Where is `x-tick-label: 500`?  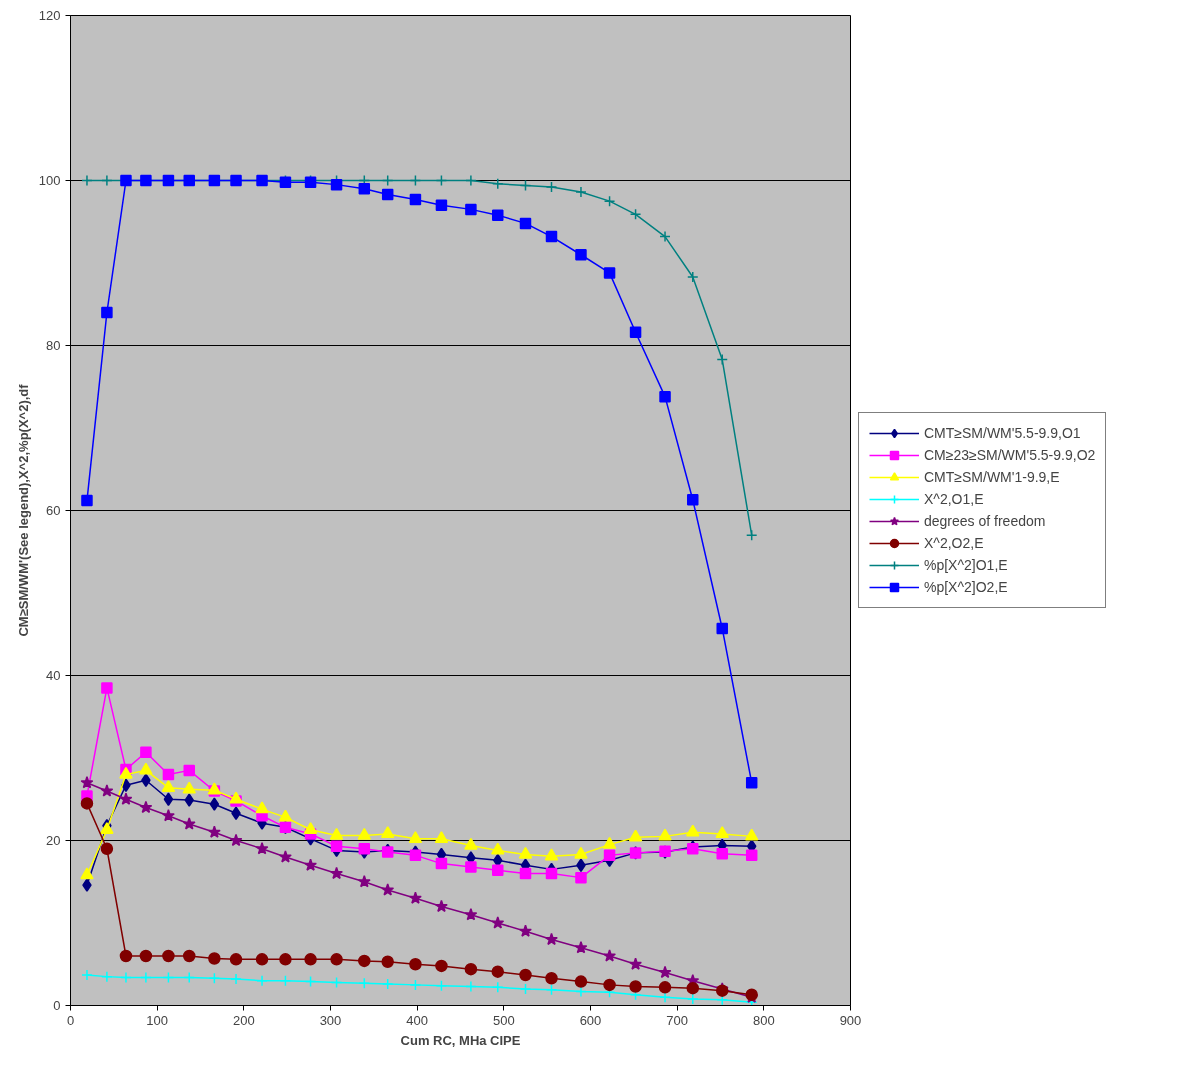 x-tick-label: 500 is located at coordinates (503, 1020).